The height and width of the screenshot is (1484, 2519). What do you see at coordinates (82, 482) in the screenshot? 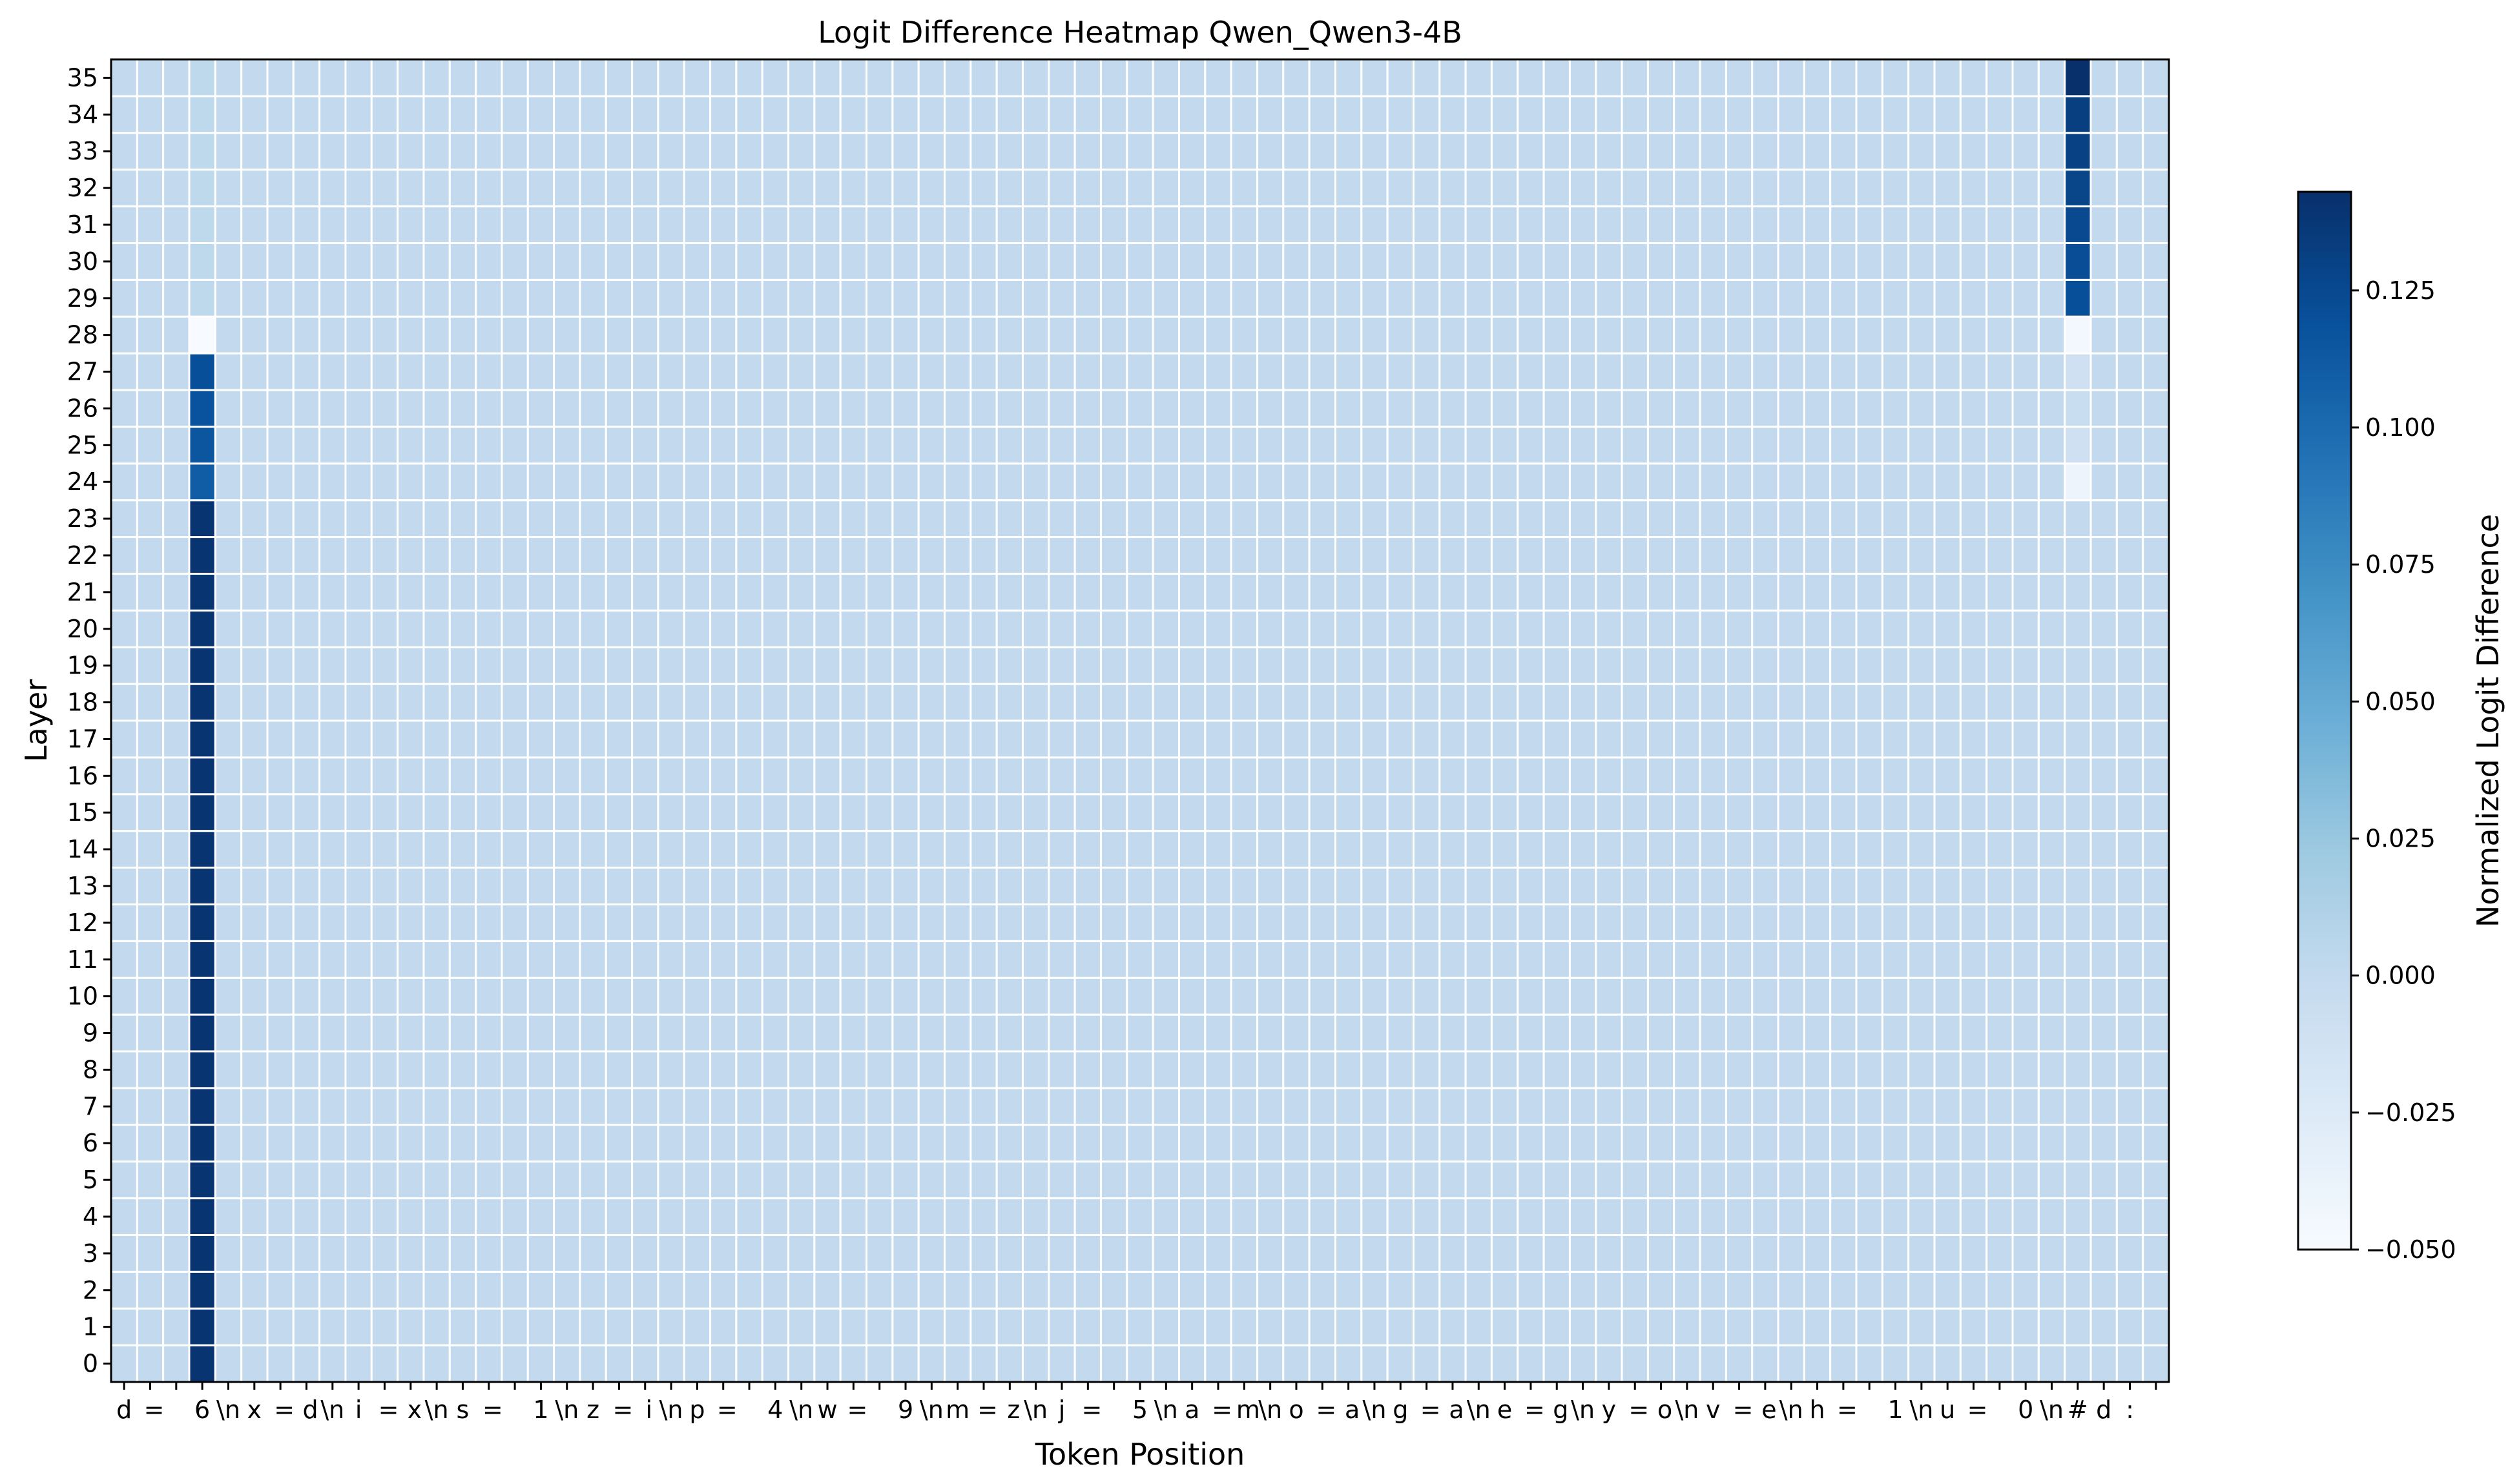
I see `y-tick-label: 24` at bounding box center [82, 482].